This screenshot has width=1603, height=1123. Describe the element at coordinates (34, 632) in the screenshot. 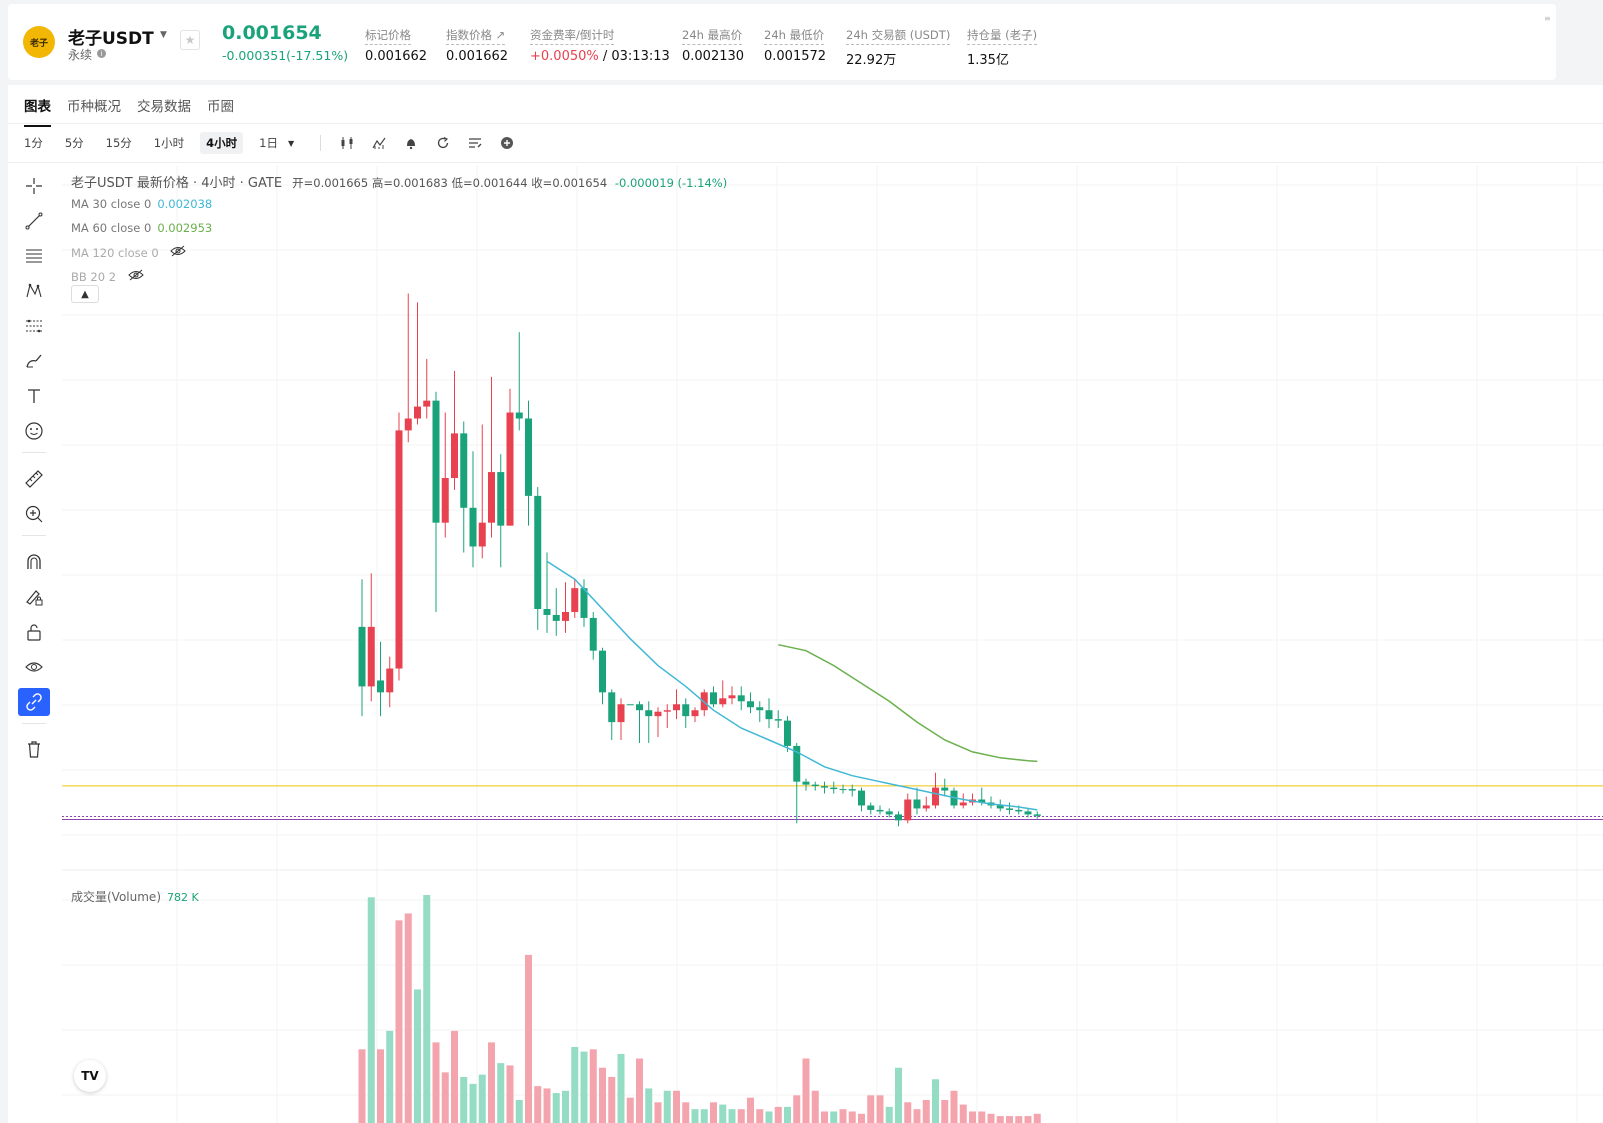

I see `unlock-icon` at that location.